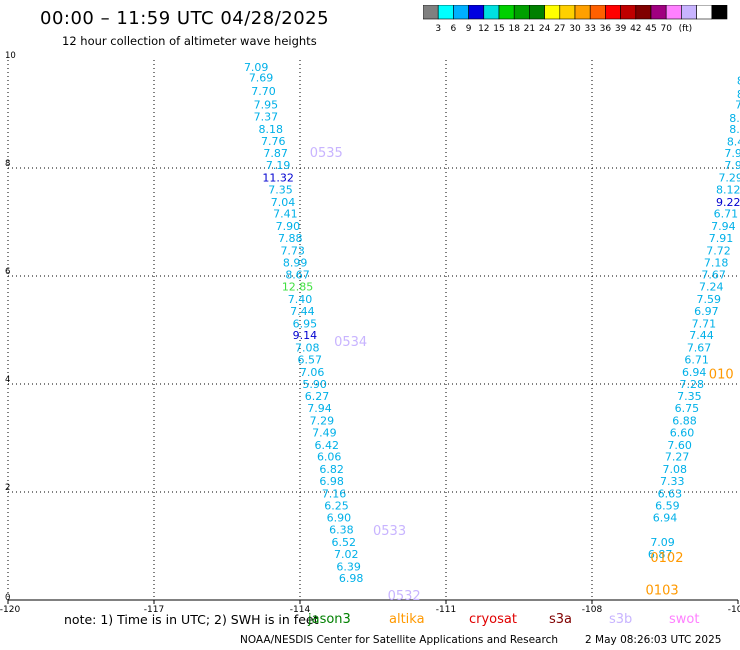  I want to click on scale-tick-label: 12, so click(483, 29).